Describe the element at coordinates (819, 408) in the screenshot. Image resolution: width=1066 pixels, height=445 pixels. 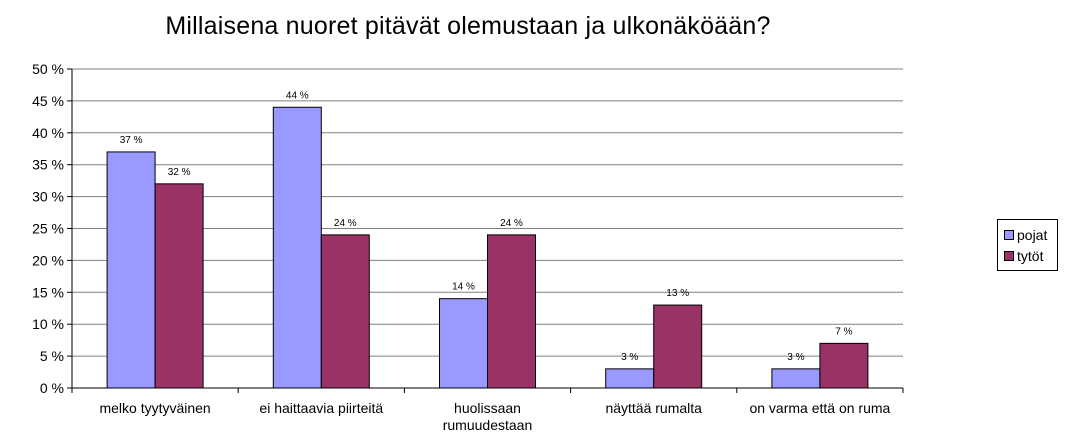
I see `x-tick-label: on varma että on ruma` at that location.